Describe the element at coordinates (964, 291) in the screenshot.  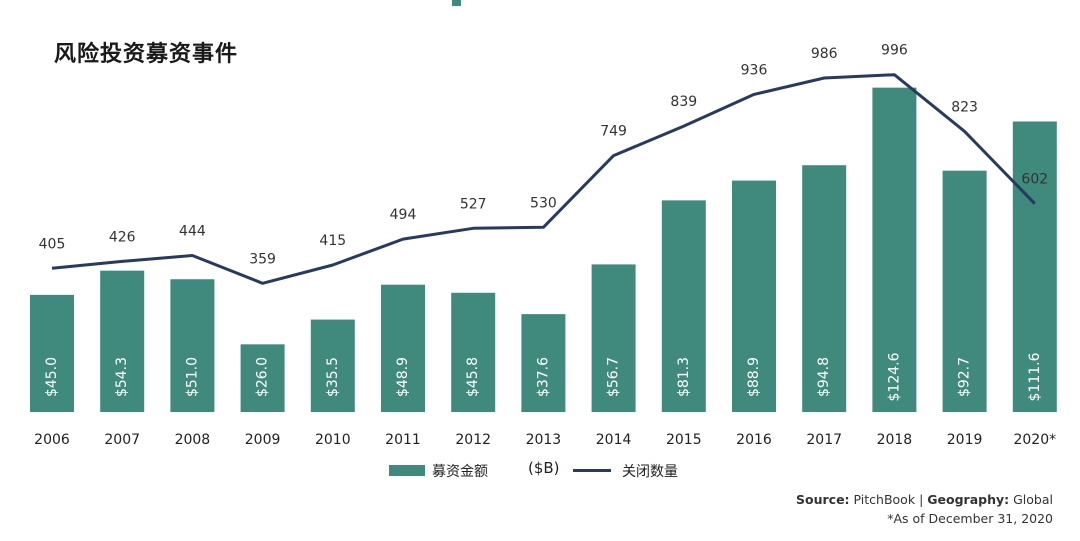
I see `bar-2019` at that location.